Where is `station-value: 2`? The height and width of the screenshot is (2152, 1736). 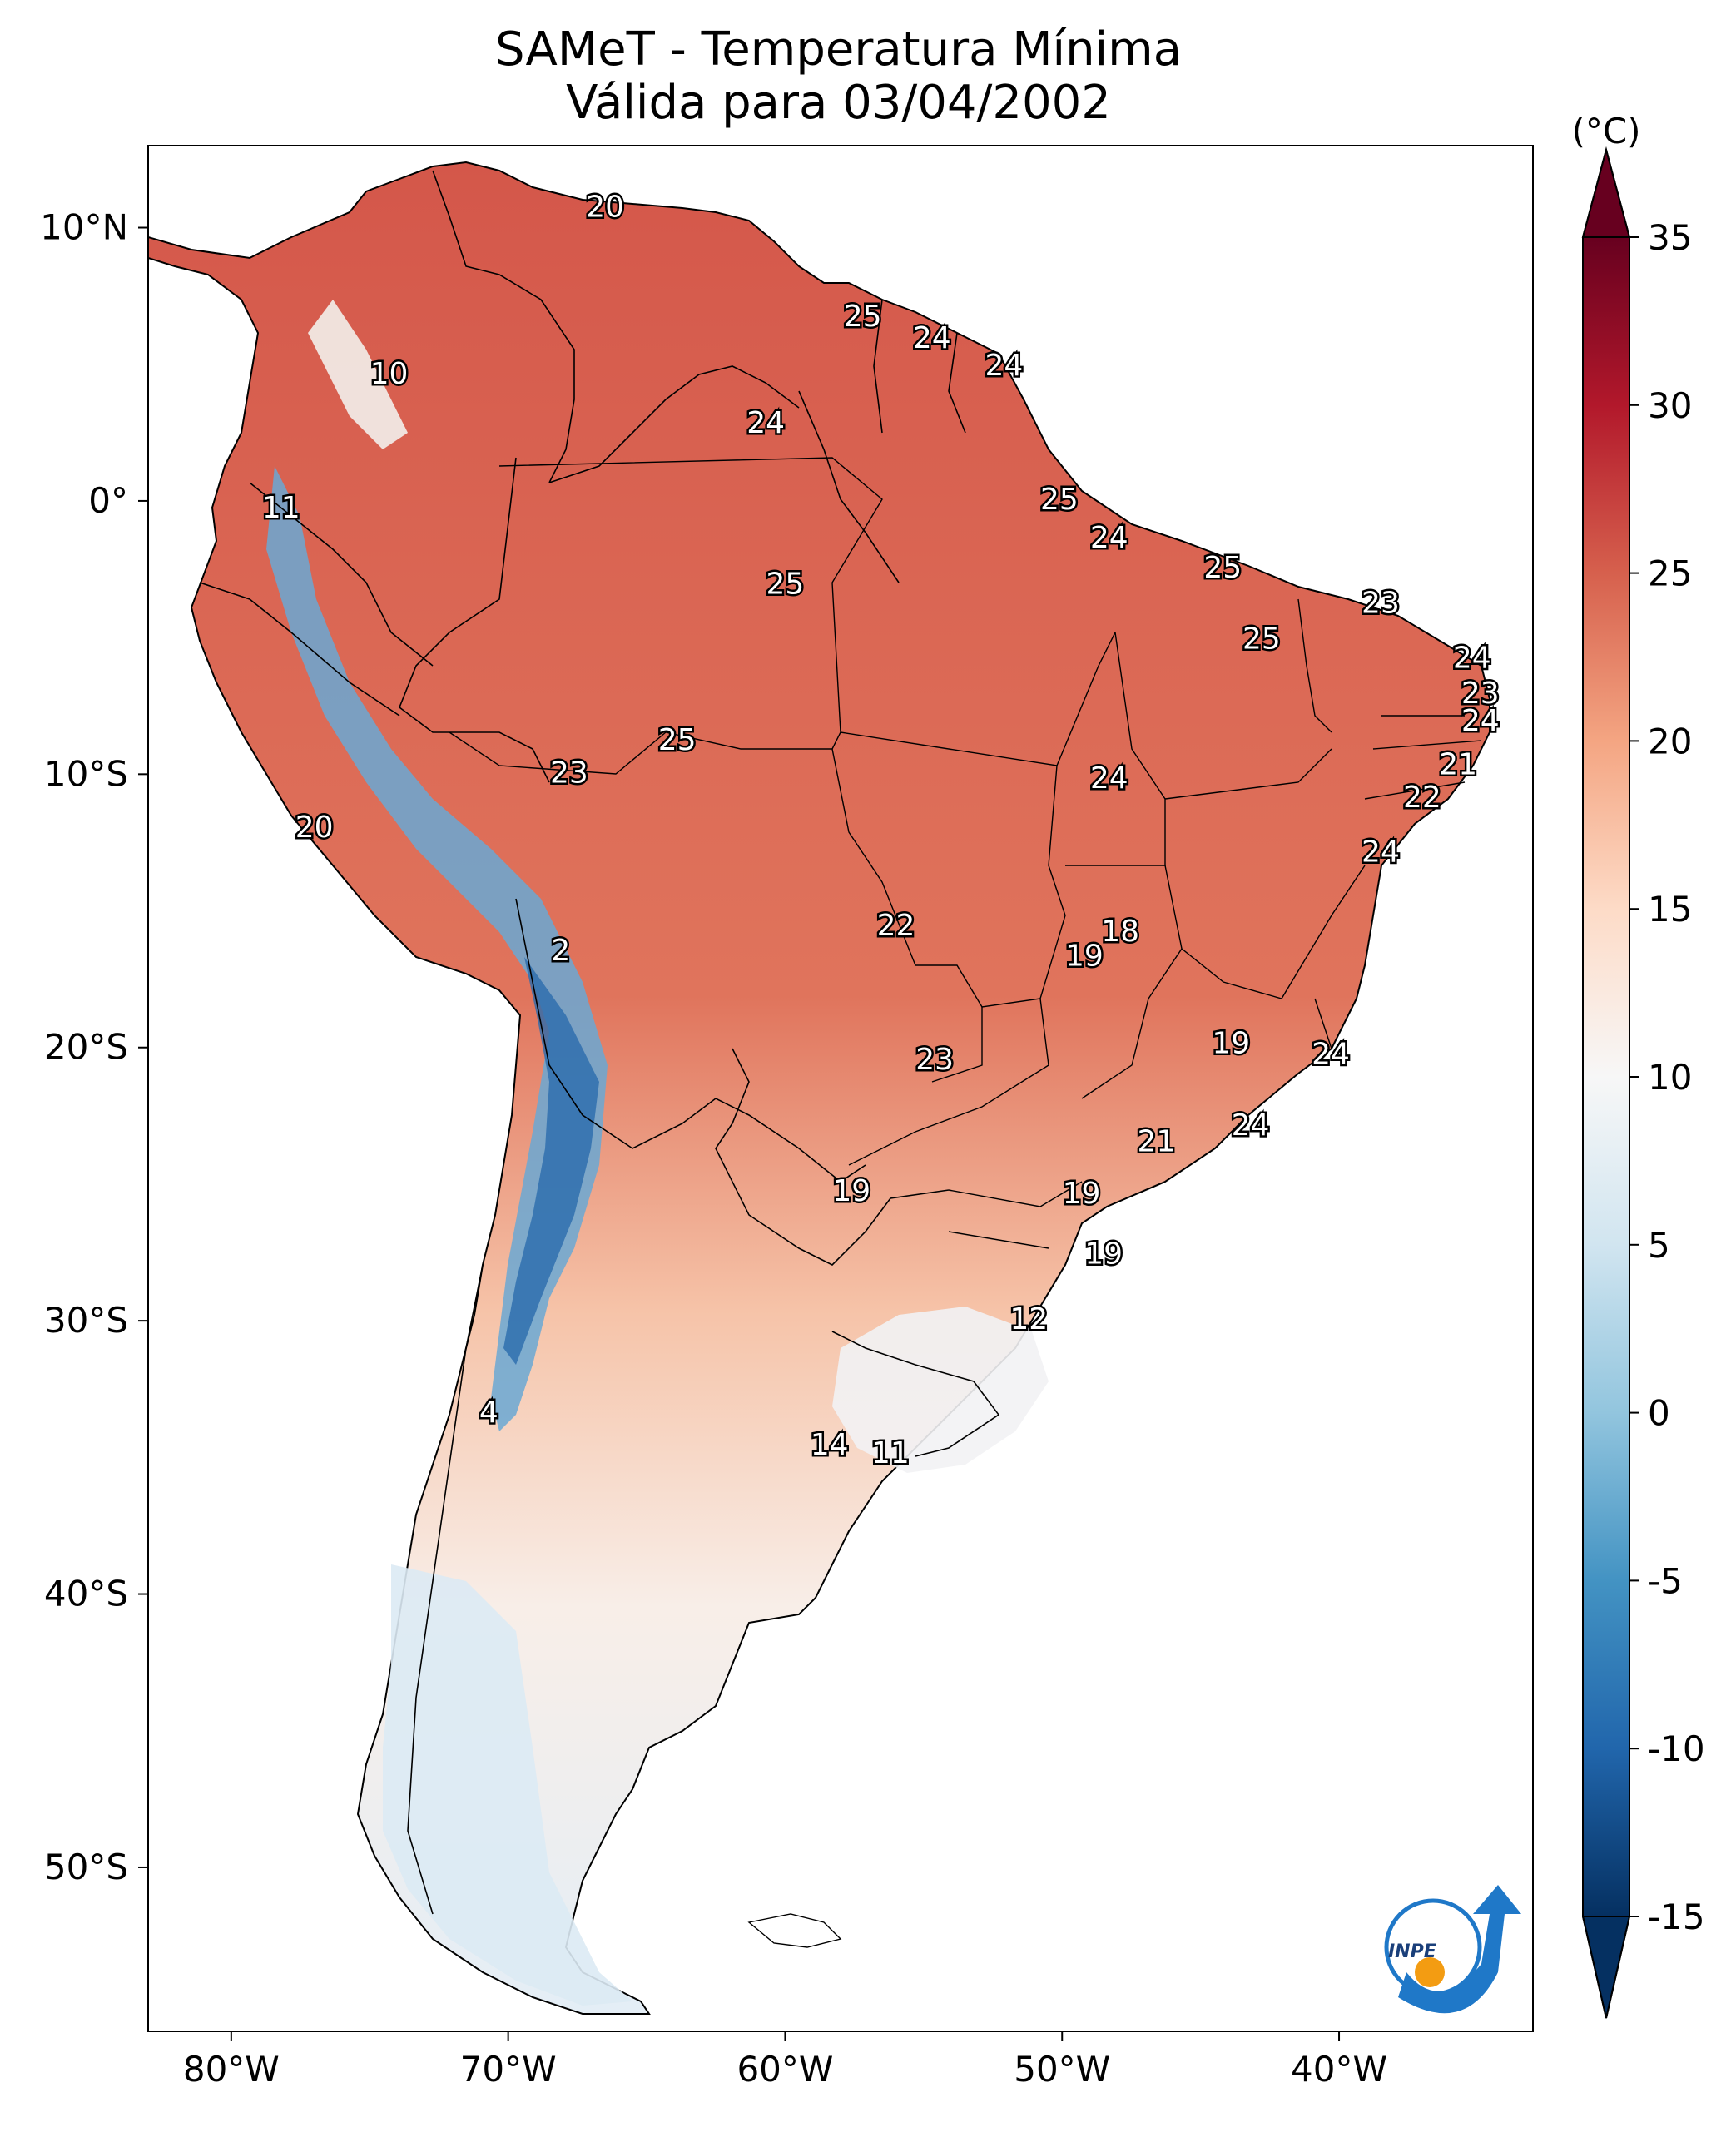
station-value: 2 is located at coordinates (560, 951).